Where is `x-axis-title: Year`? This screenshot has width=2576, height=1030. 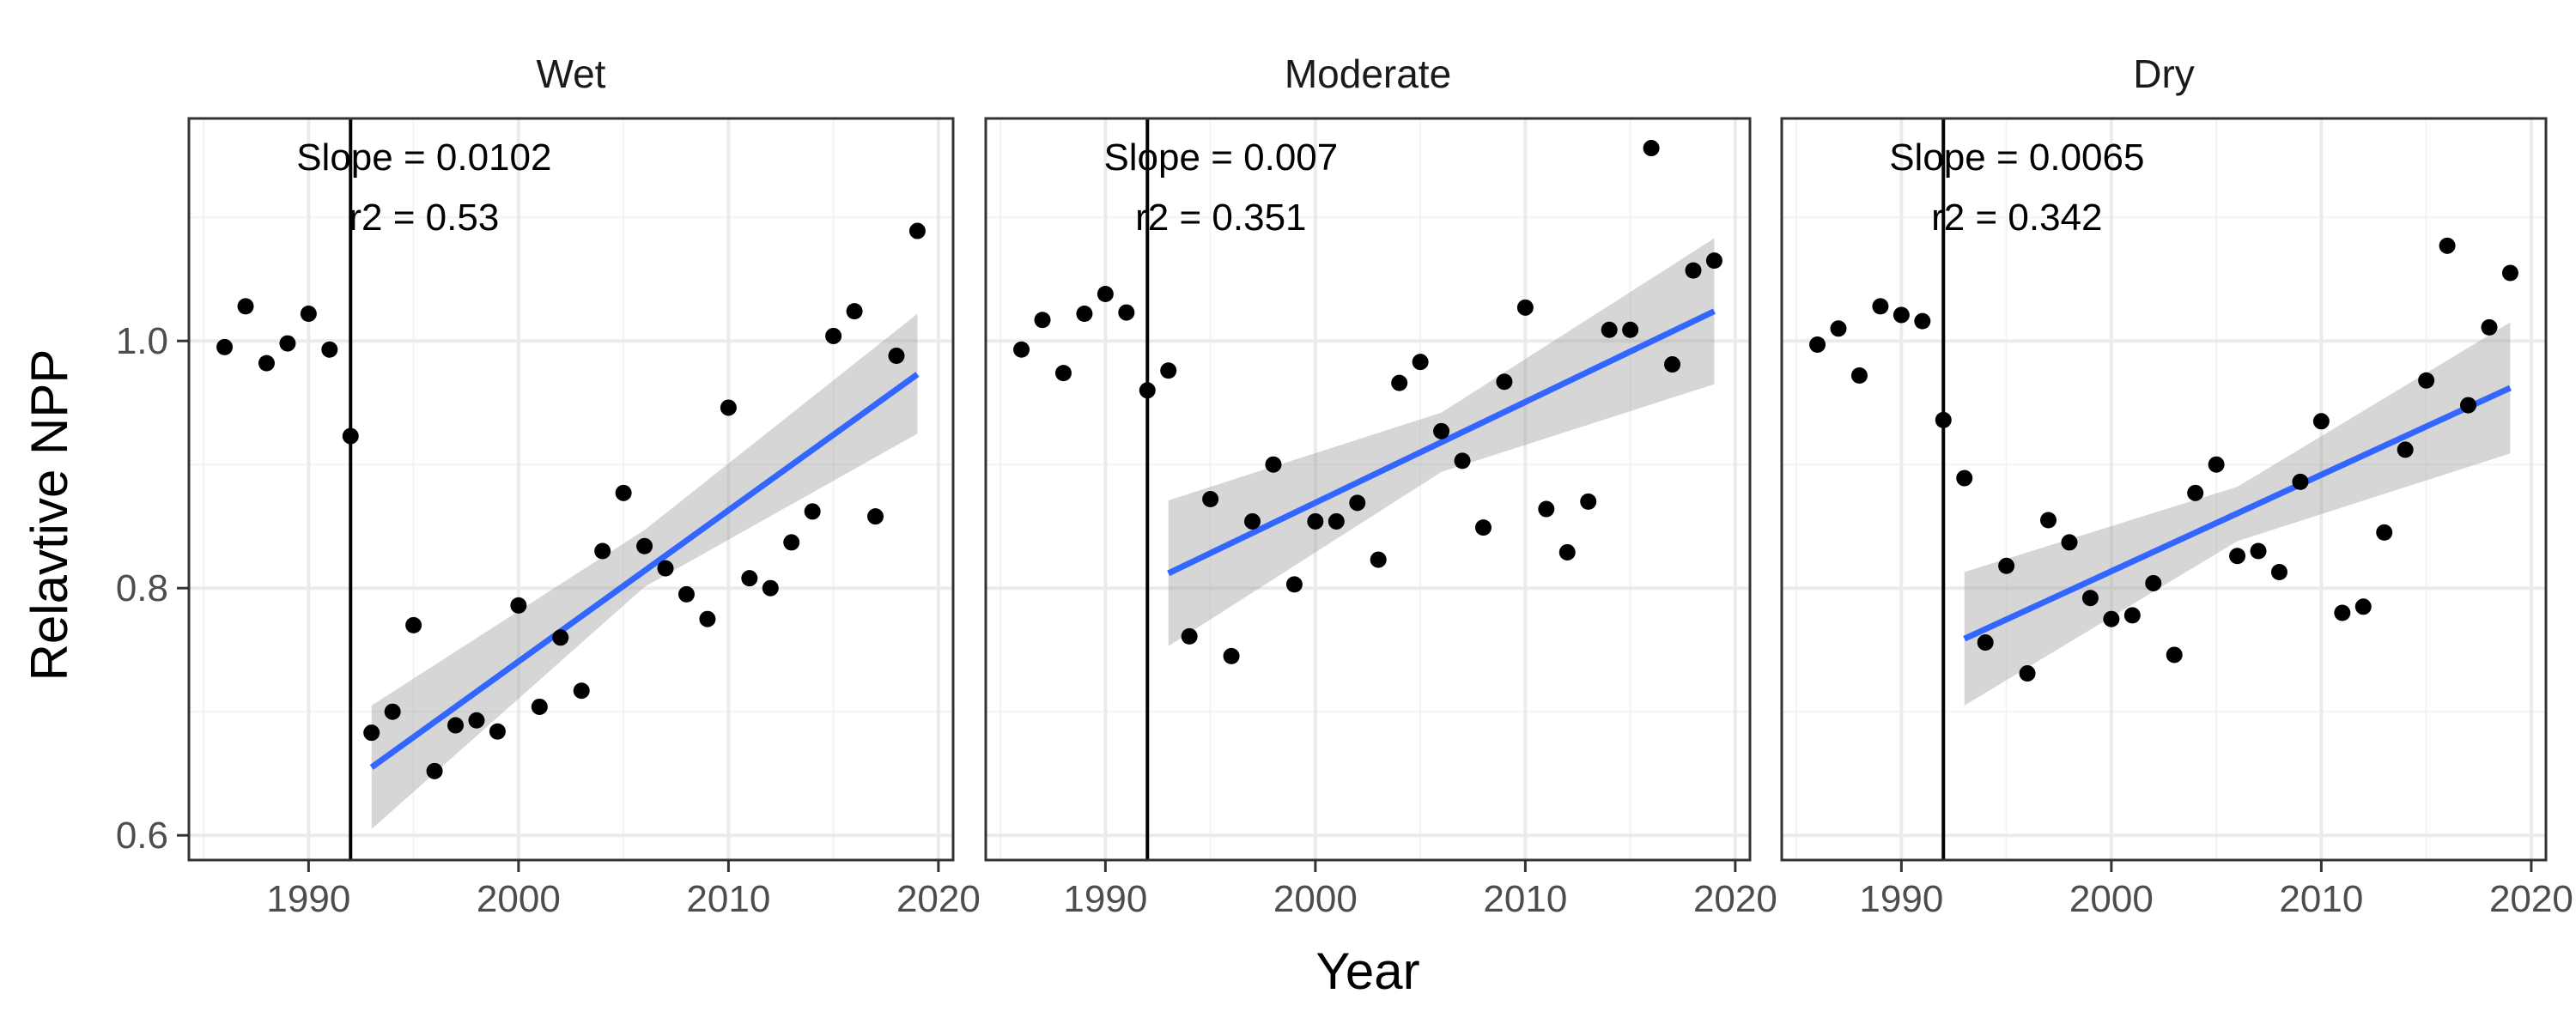 x-axis-title: Year is located at coordinates (1367, 971).